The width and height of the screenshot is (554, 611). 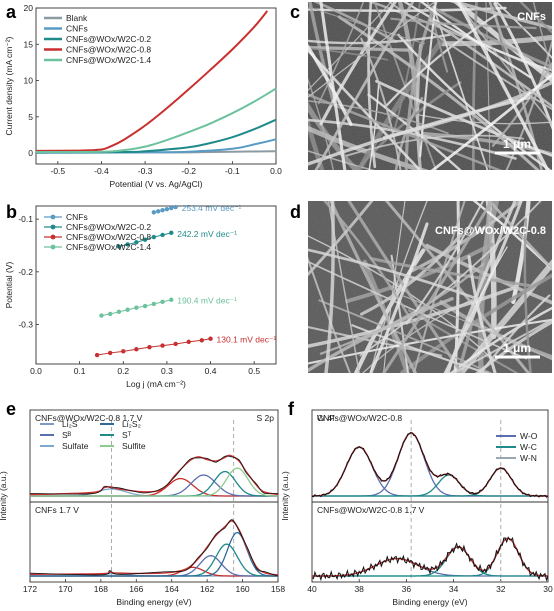 I want to click on x-tick-label-f: 40, so click(x=312, y=589).